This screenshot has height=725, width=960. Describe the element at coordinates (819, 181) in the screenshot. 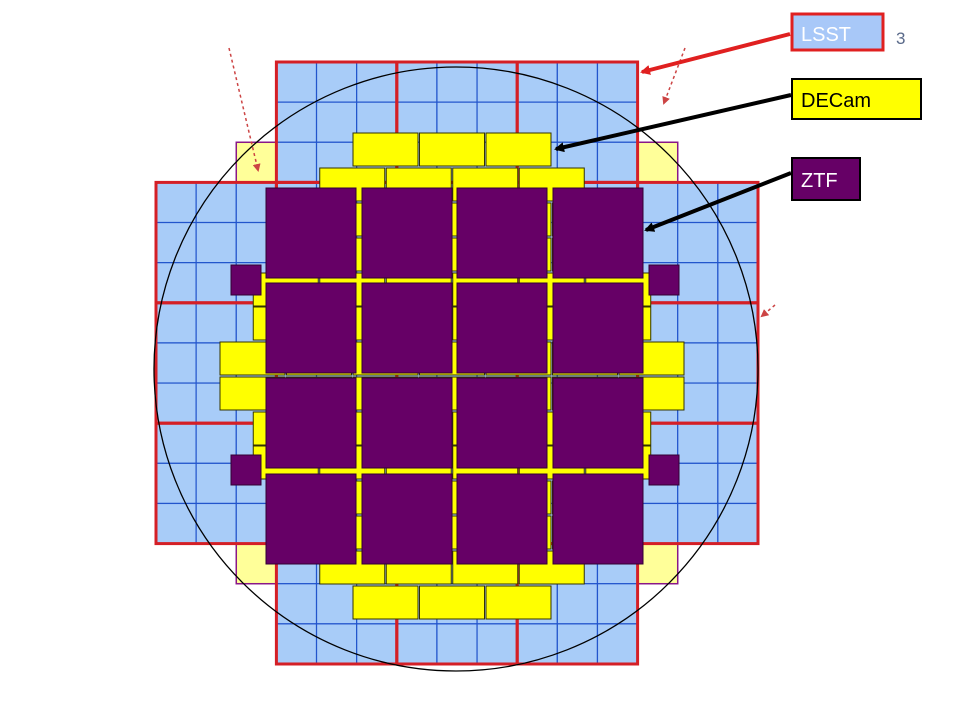

I see `ztf-label-text: ZTF` at that location.